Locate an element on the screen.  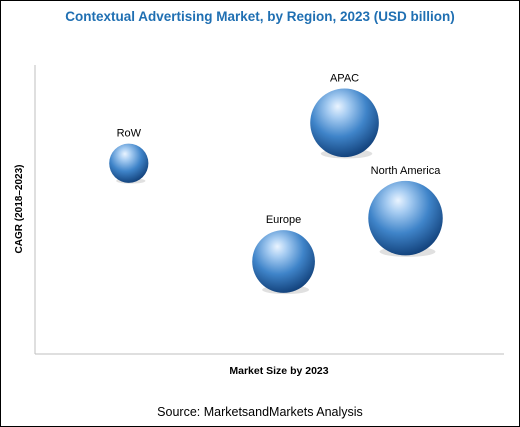
bubble-label-apac: APAC is located at coordinates (344, 79).